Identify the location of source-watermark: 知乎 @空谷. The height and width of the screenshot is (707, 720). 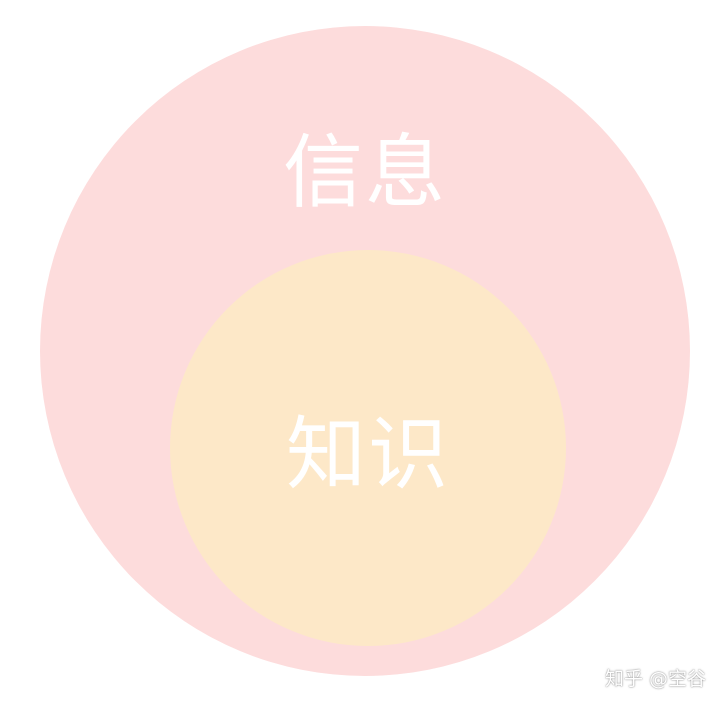
(655, 679).